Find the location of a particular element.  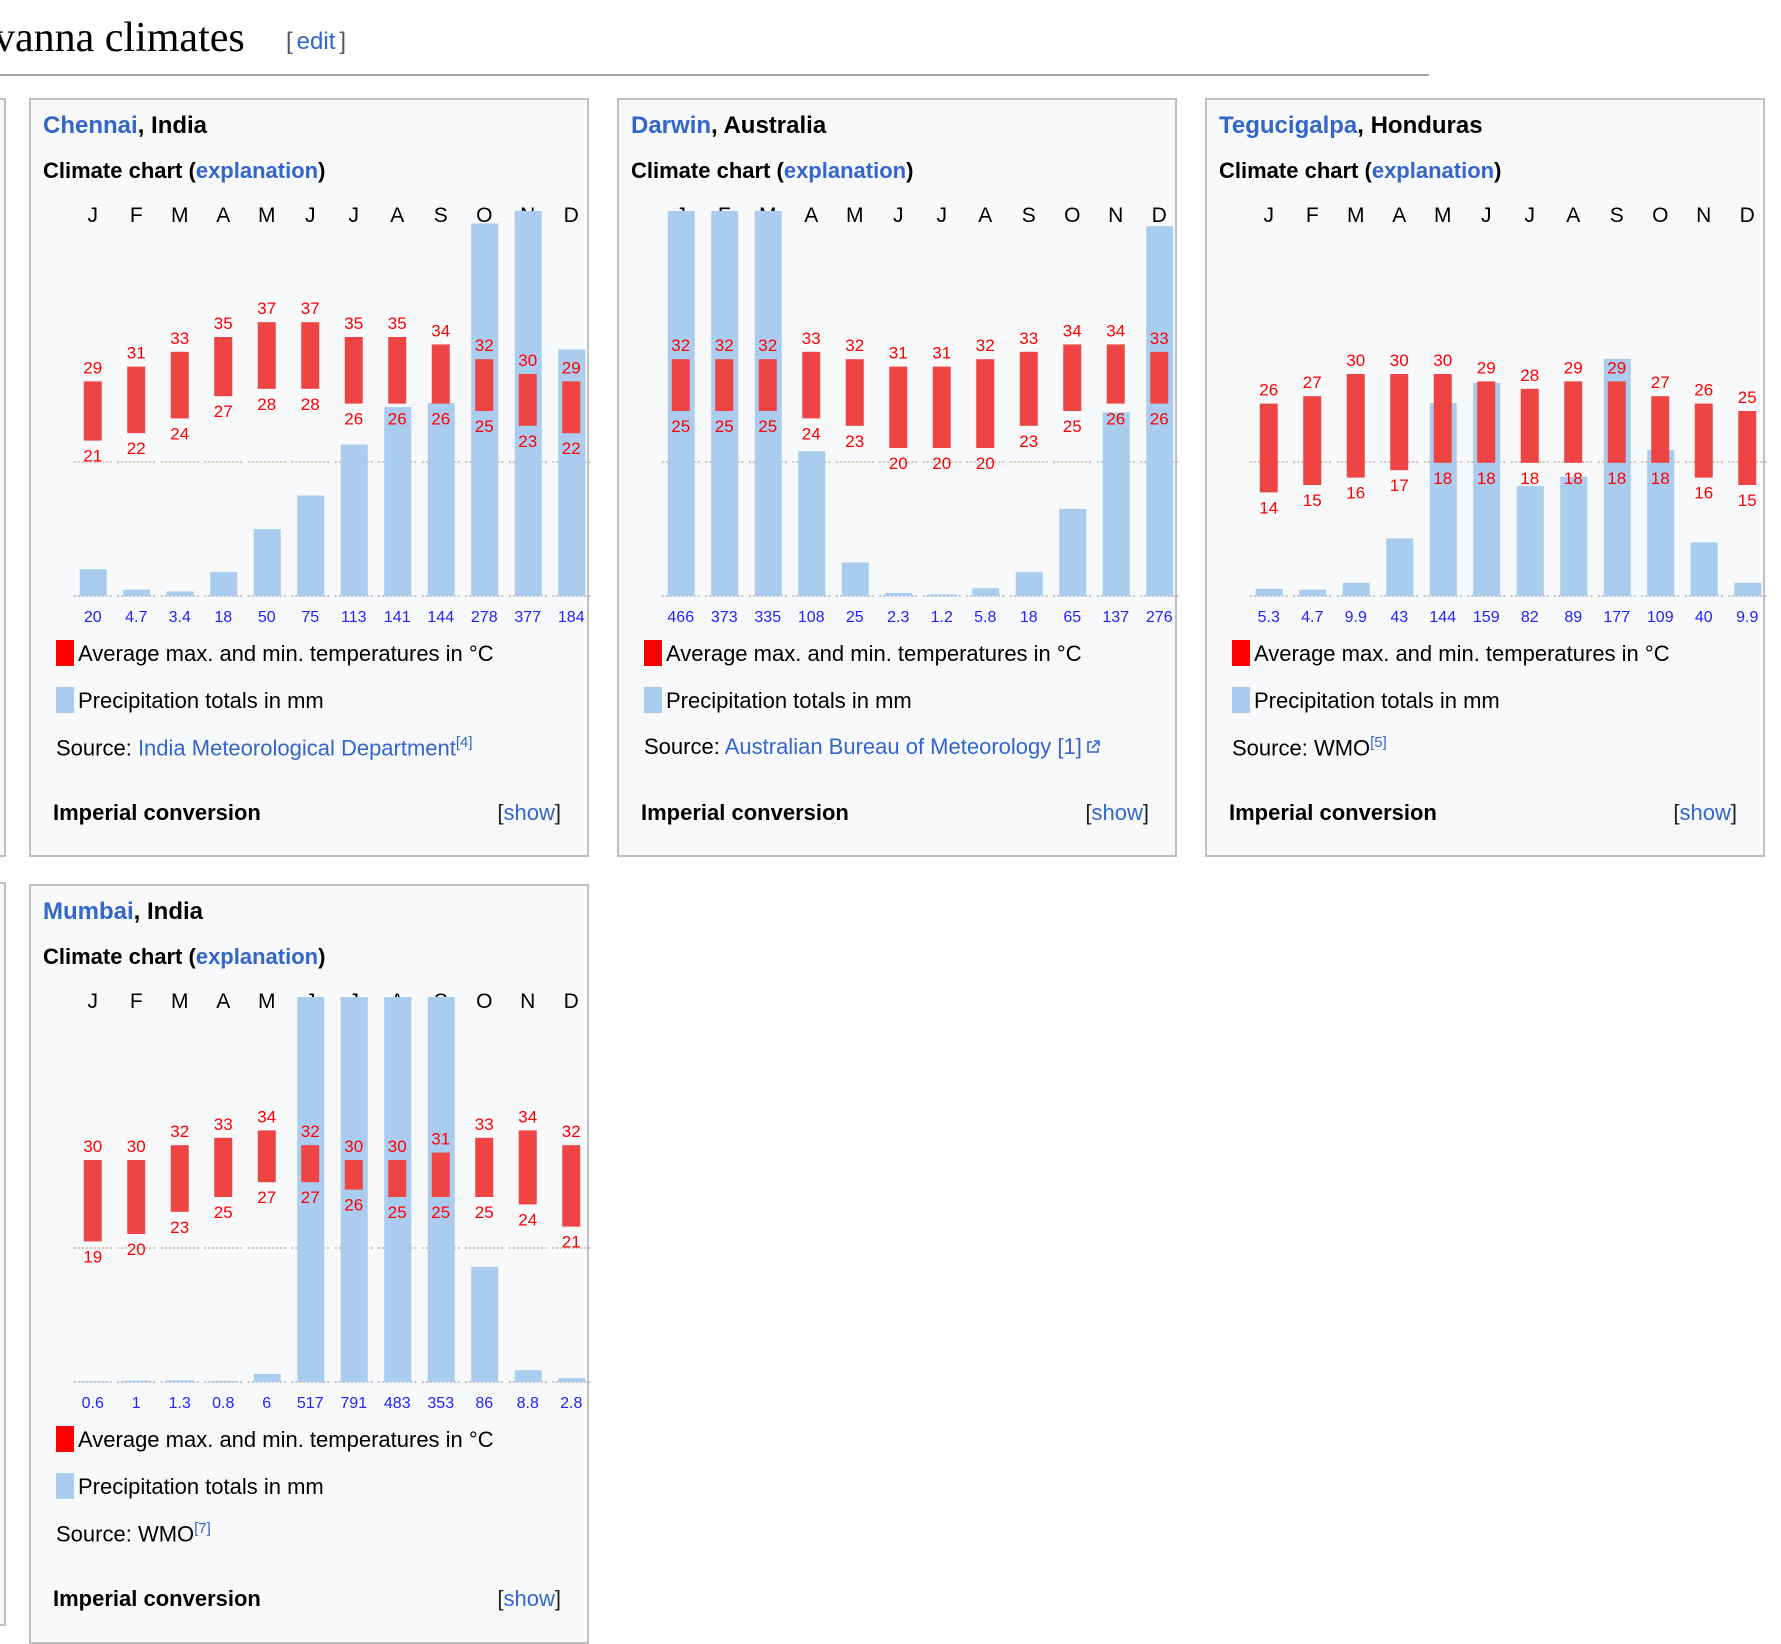

previous-box-edge is located at coordinates (3, 1254).